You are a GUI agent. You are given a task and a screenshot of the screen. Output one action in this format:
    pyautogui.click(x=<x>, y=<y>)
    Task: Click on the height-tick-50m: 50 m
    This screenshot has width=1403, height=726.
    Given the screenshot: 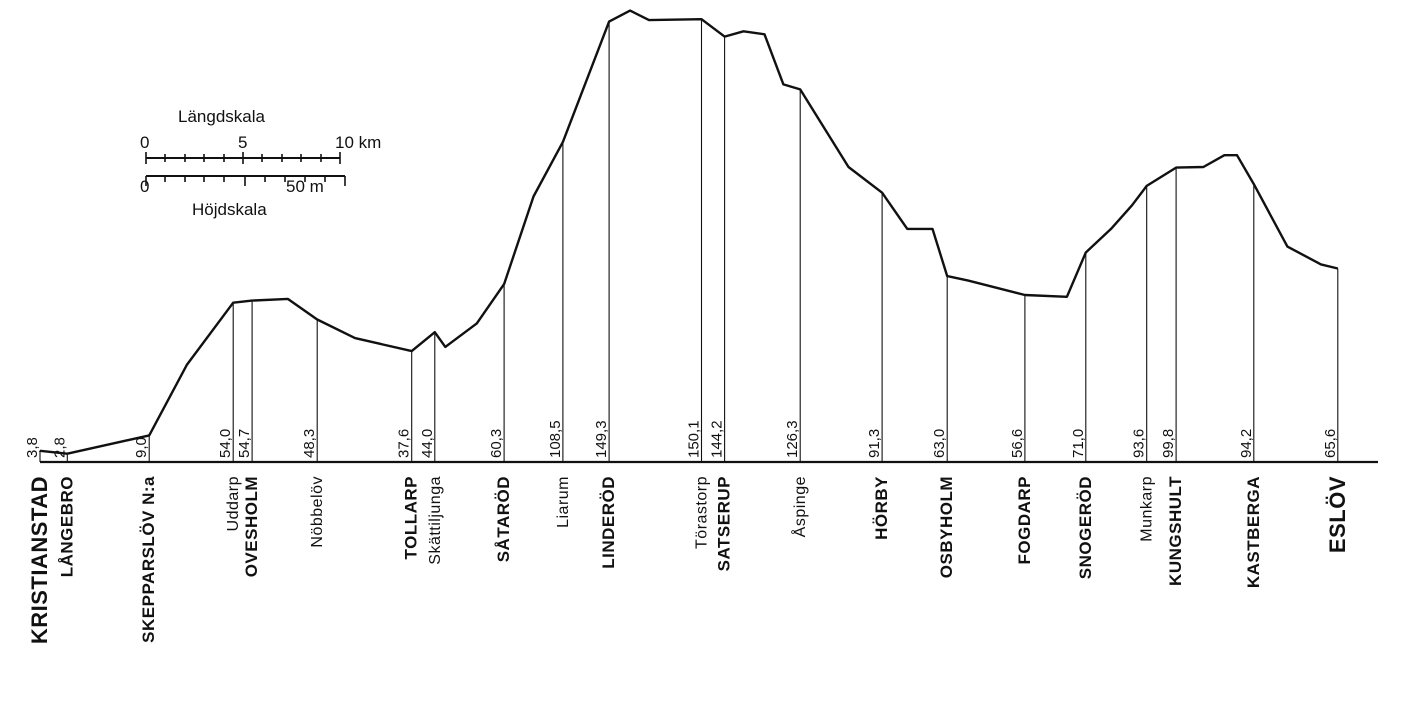 What is the action you would take?
    pyautogui.click(x=305, y=186)
    